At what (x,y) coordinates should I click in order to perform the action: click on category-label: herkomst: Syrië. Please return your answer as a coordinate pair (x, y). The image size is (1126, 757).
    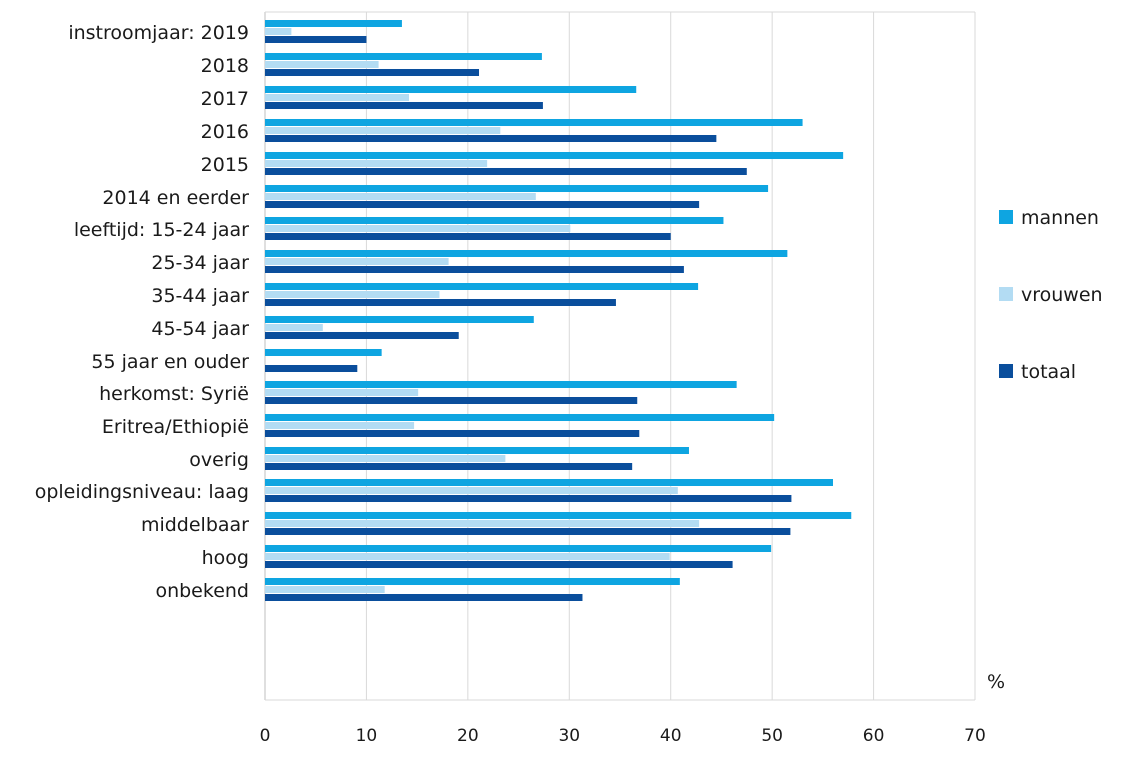
    Looking at the image, I should click on (174, 394).